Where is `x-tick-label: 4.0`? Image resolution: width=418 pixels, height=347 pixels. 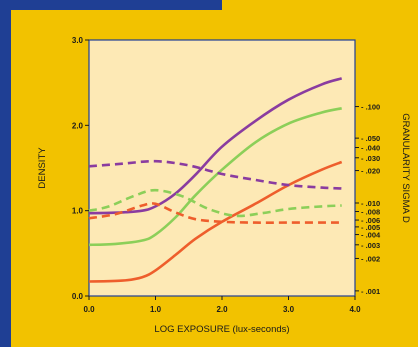 x-tick-label: 4.0 is located at coordinates (355, 309).